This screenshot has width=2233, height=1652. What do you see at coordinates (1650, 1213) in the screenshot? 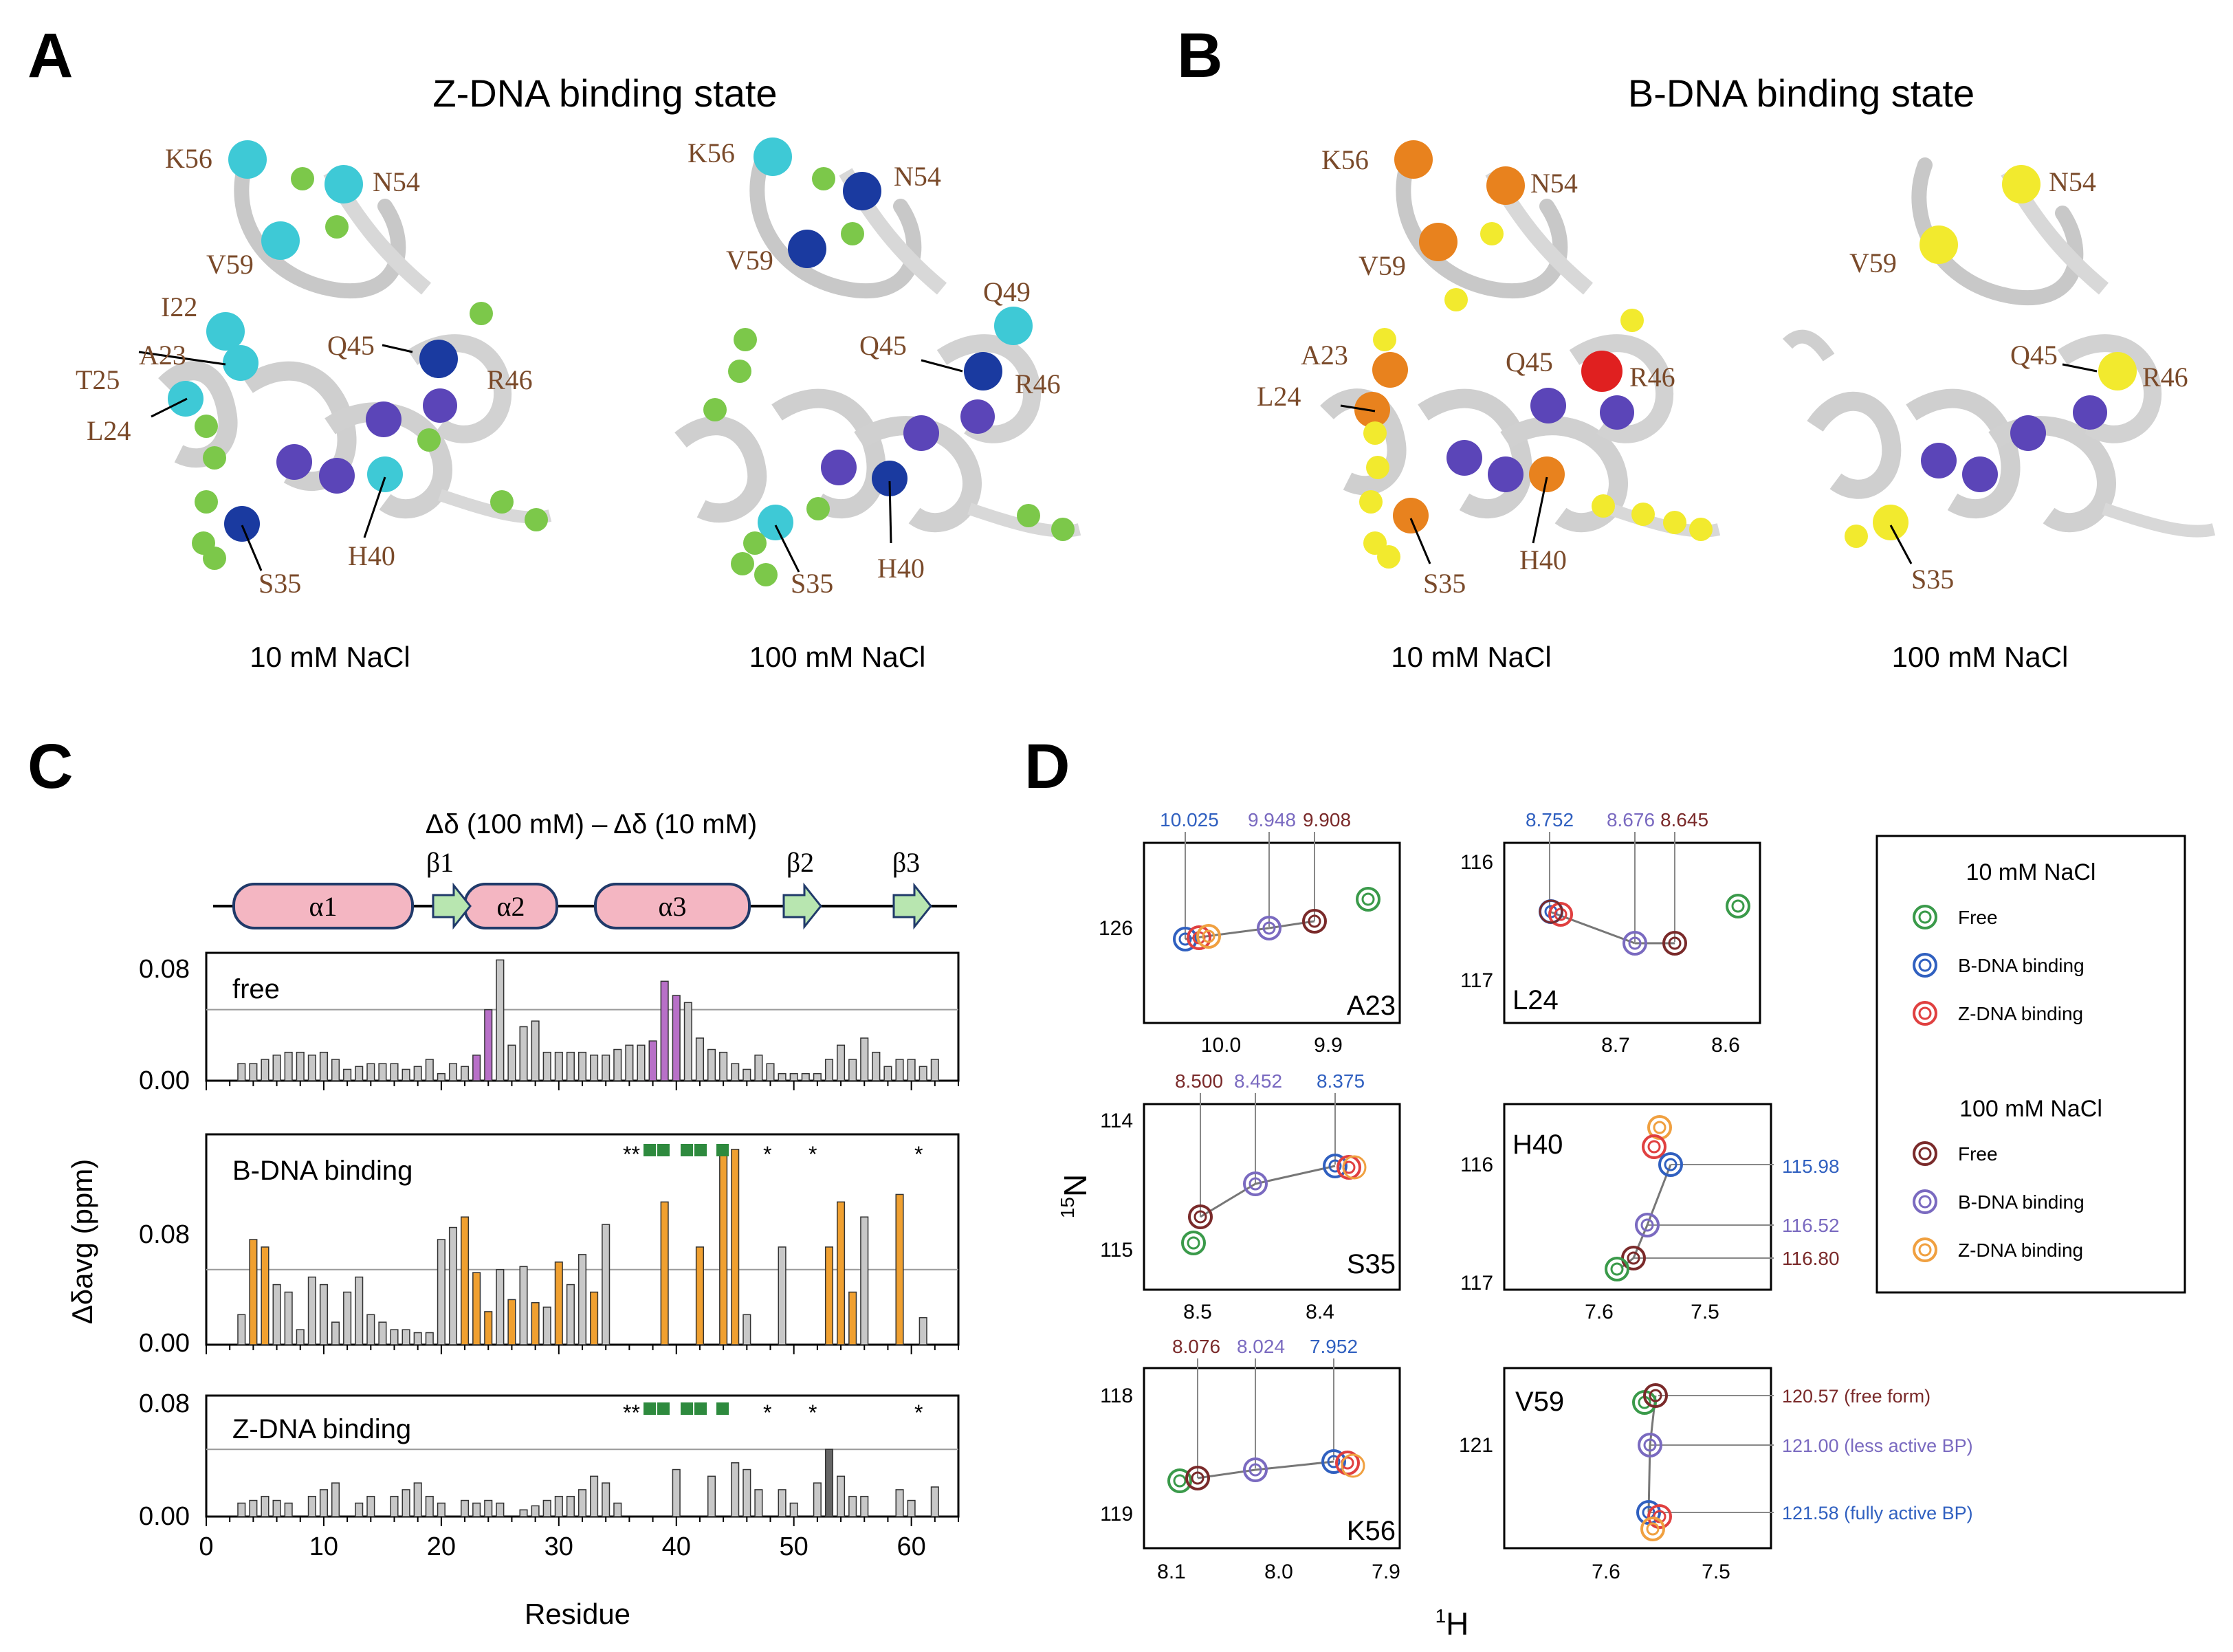
I see `hsqc-h40: H40 115.98 116.52 116.80 116 117 7.6 7.5` at bounding box center [1650, 1213].